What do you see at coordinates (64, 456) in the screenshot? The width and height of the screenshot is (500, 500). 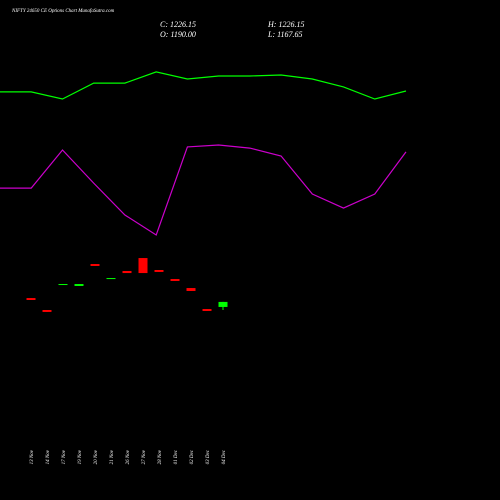 I see `x-tick-label: 17 Nov` at bounding box center [64, 456].